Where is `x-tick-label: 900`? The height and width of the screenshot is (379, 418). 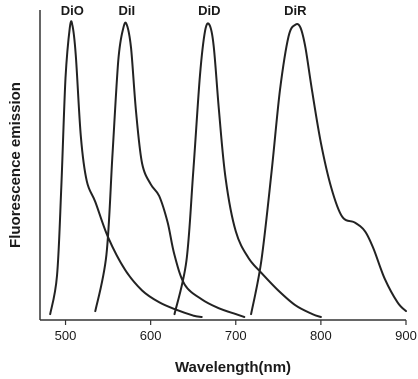 x-tick-label: 900 is located at coordinates (406, 335).